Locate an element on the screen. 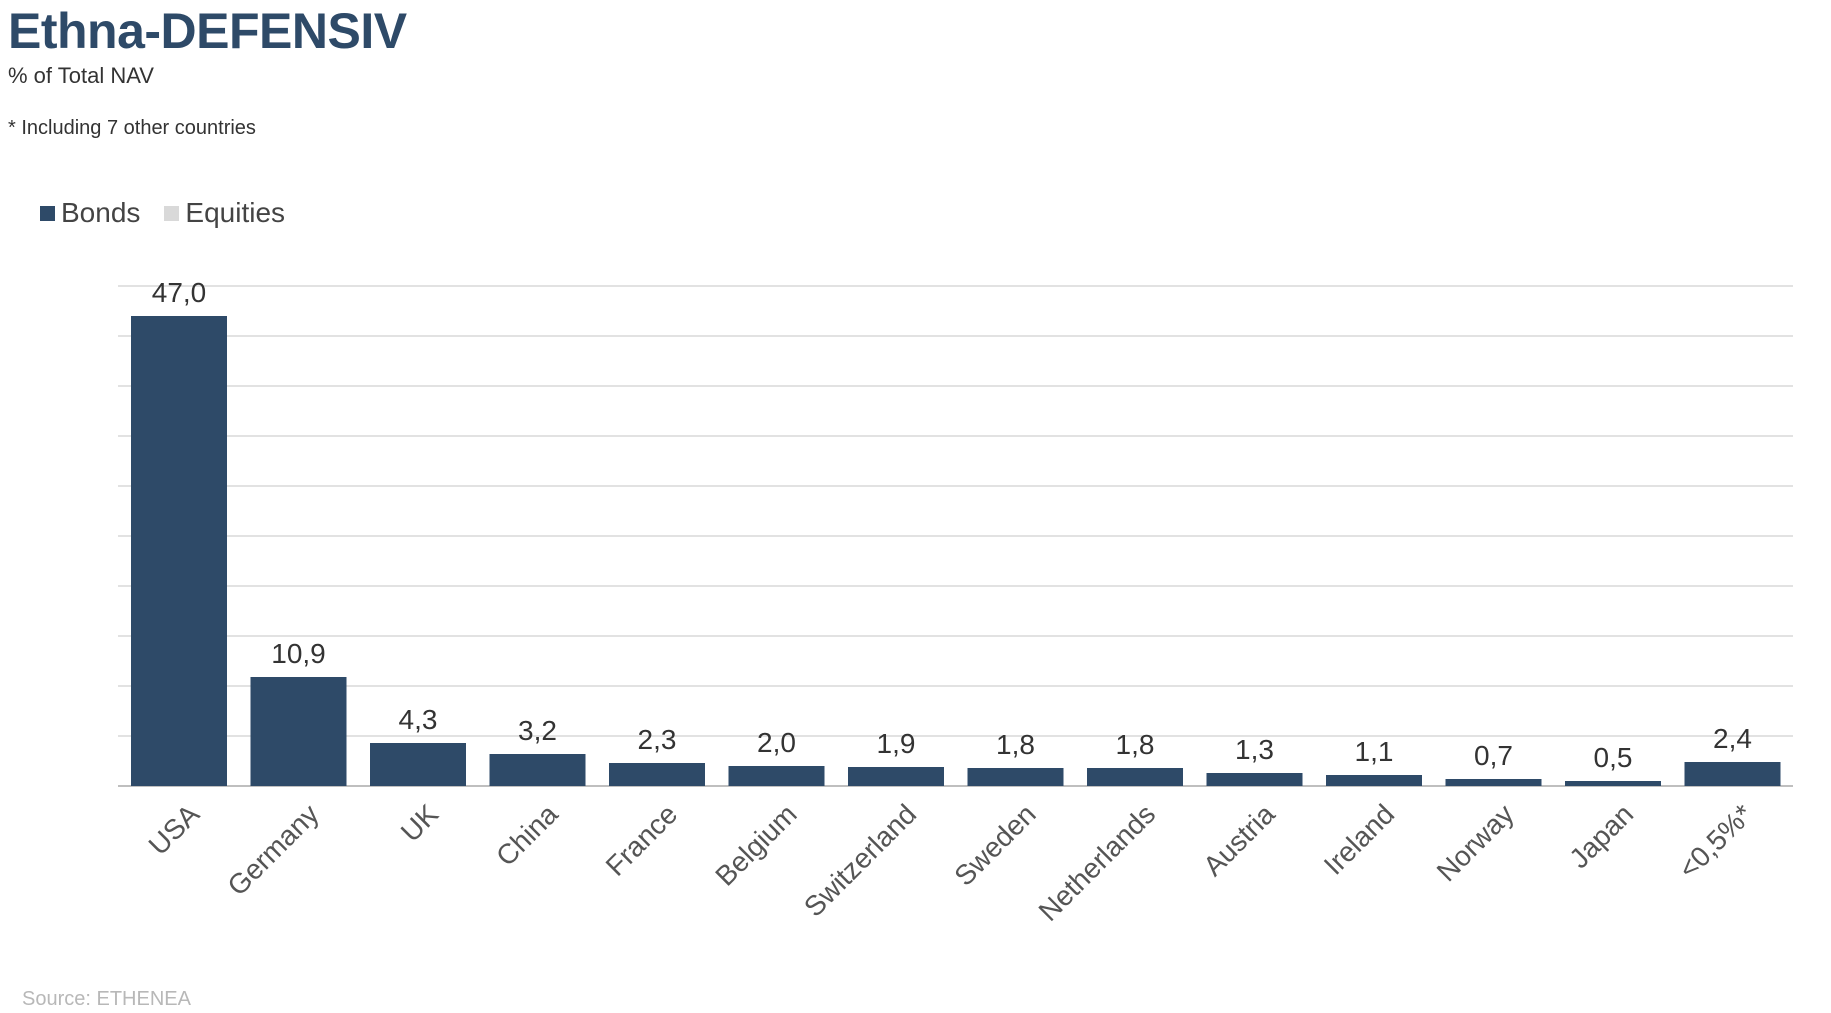 The image size is (1831, 1013). value-label: 3,2 is located at coordinates (537, 730).